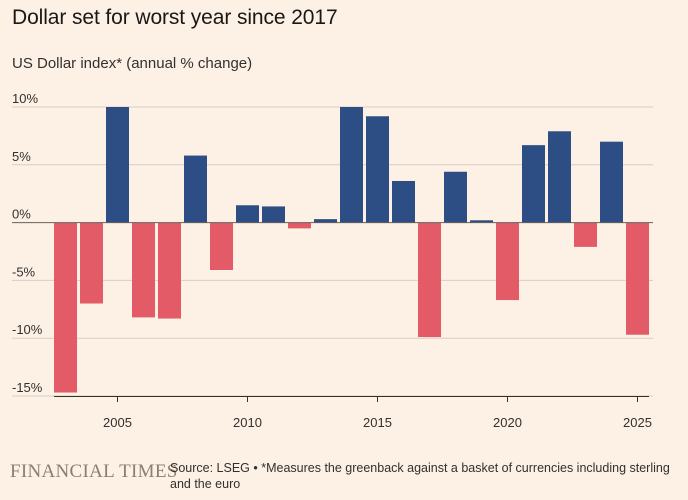 This screenshot has height=500, width=688. What do you see at coordinates (585, 234) in the screenshot?
I see `bar-2023` at bounding box center [585, 234].